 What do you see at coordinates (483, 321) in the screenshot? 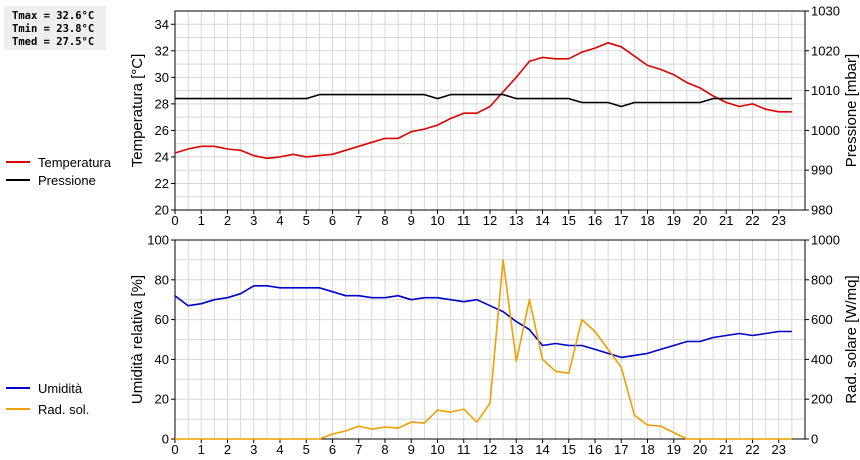
I see `series-line-umidit-` at bounding box center [483, 321].